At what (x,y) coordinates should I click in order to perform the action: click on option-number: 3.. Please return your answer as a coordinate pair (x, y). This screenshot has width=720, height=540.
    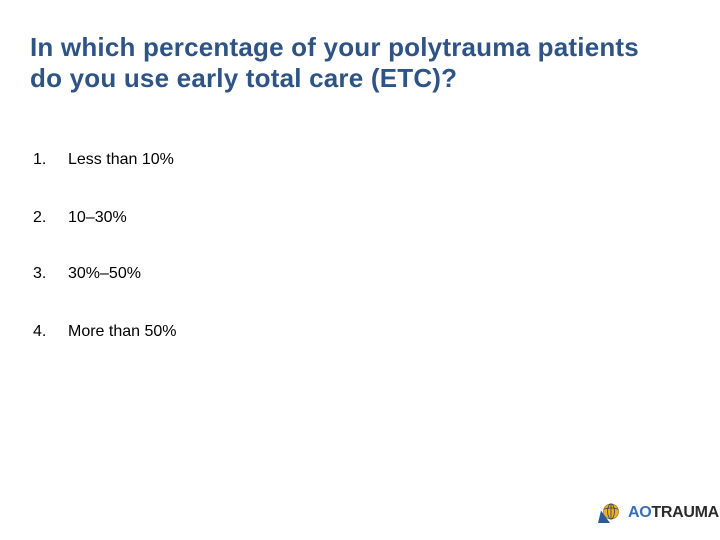
    Looking at the image, I should click on (40, 273).